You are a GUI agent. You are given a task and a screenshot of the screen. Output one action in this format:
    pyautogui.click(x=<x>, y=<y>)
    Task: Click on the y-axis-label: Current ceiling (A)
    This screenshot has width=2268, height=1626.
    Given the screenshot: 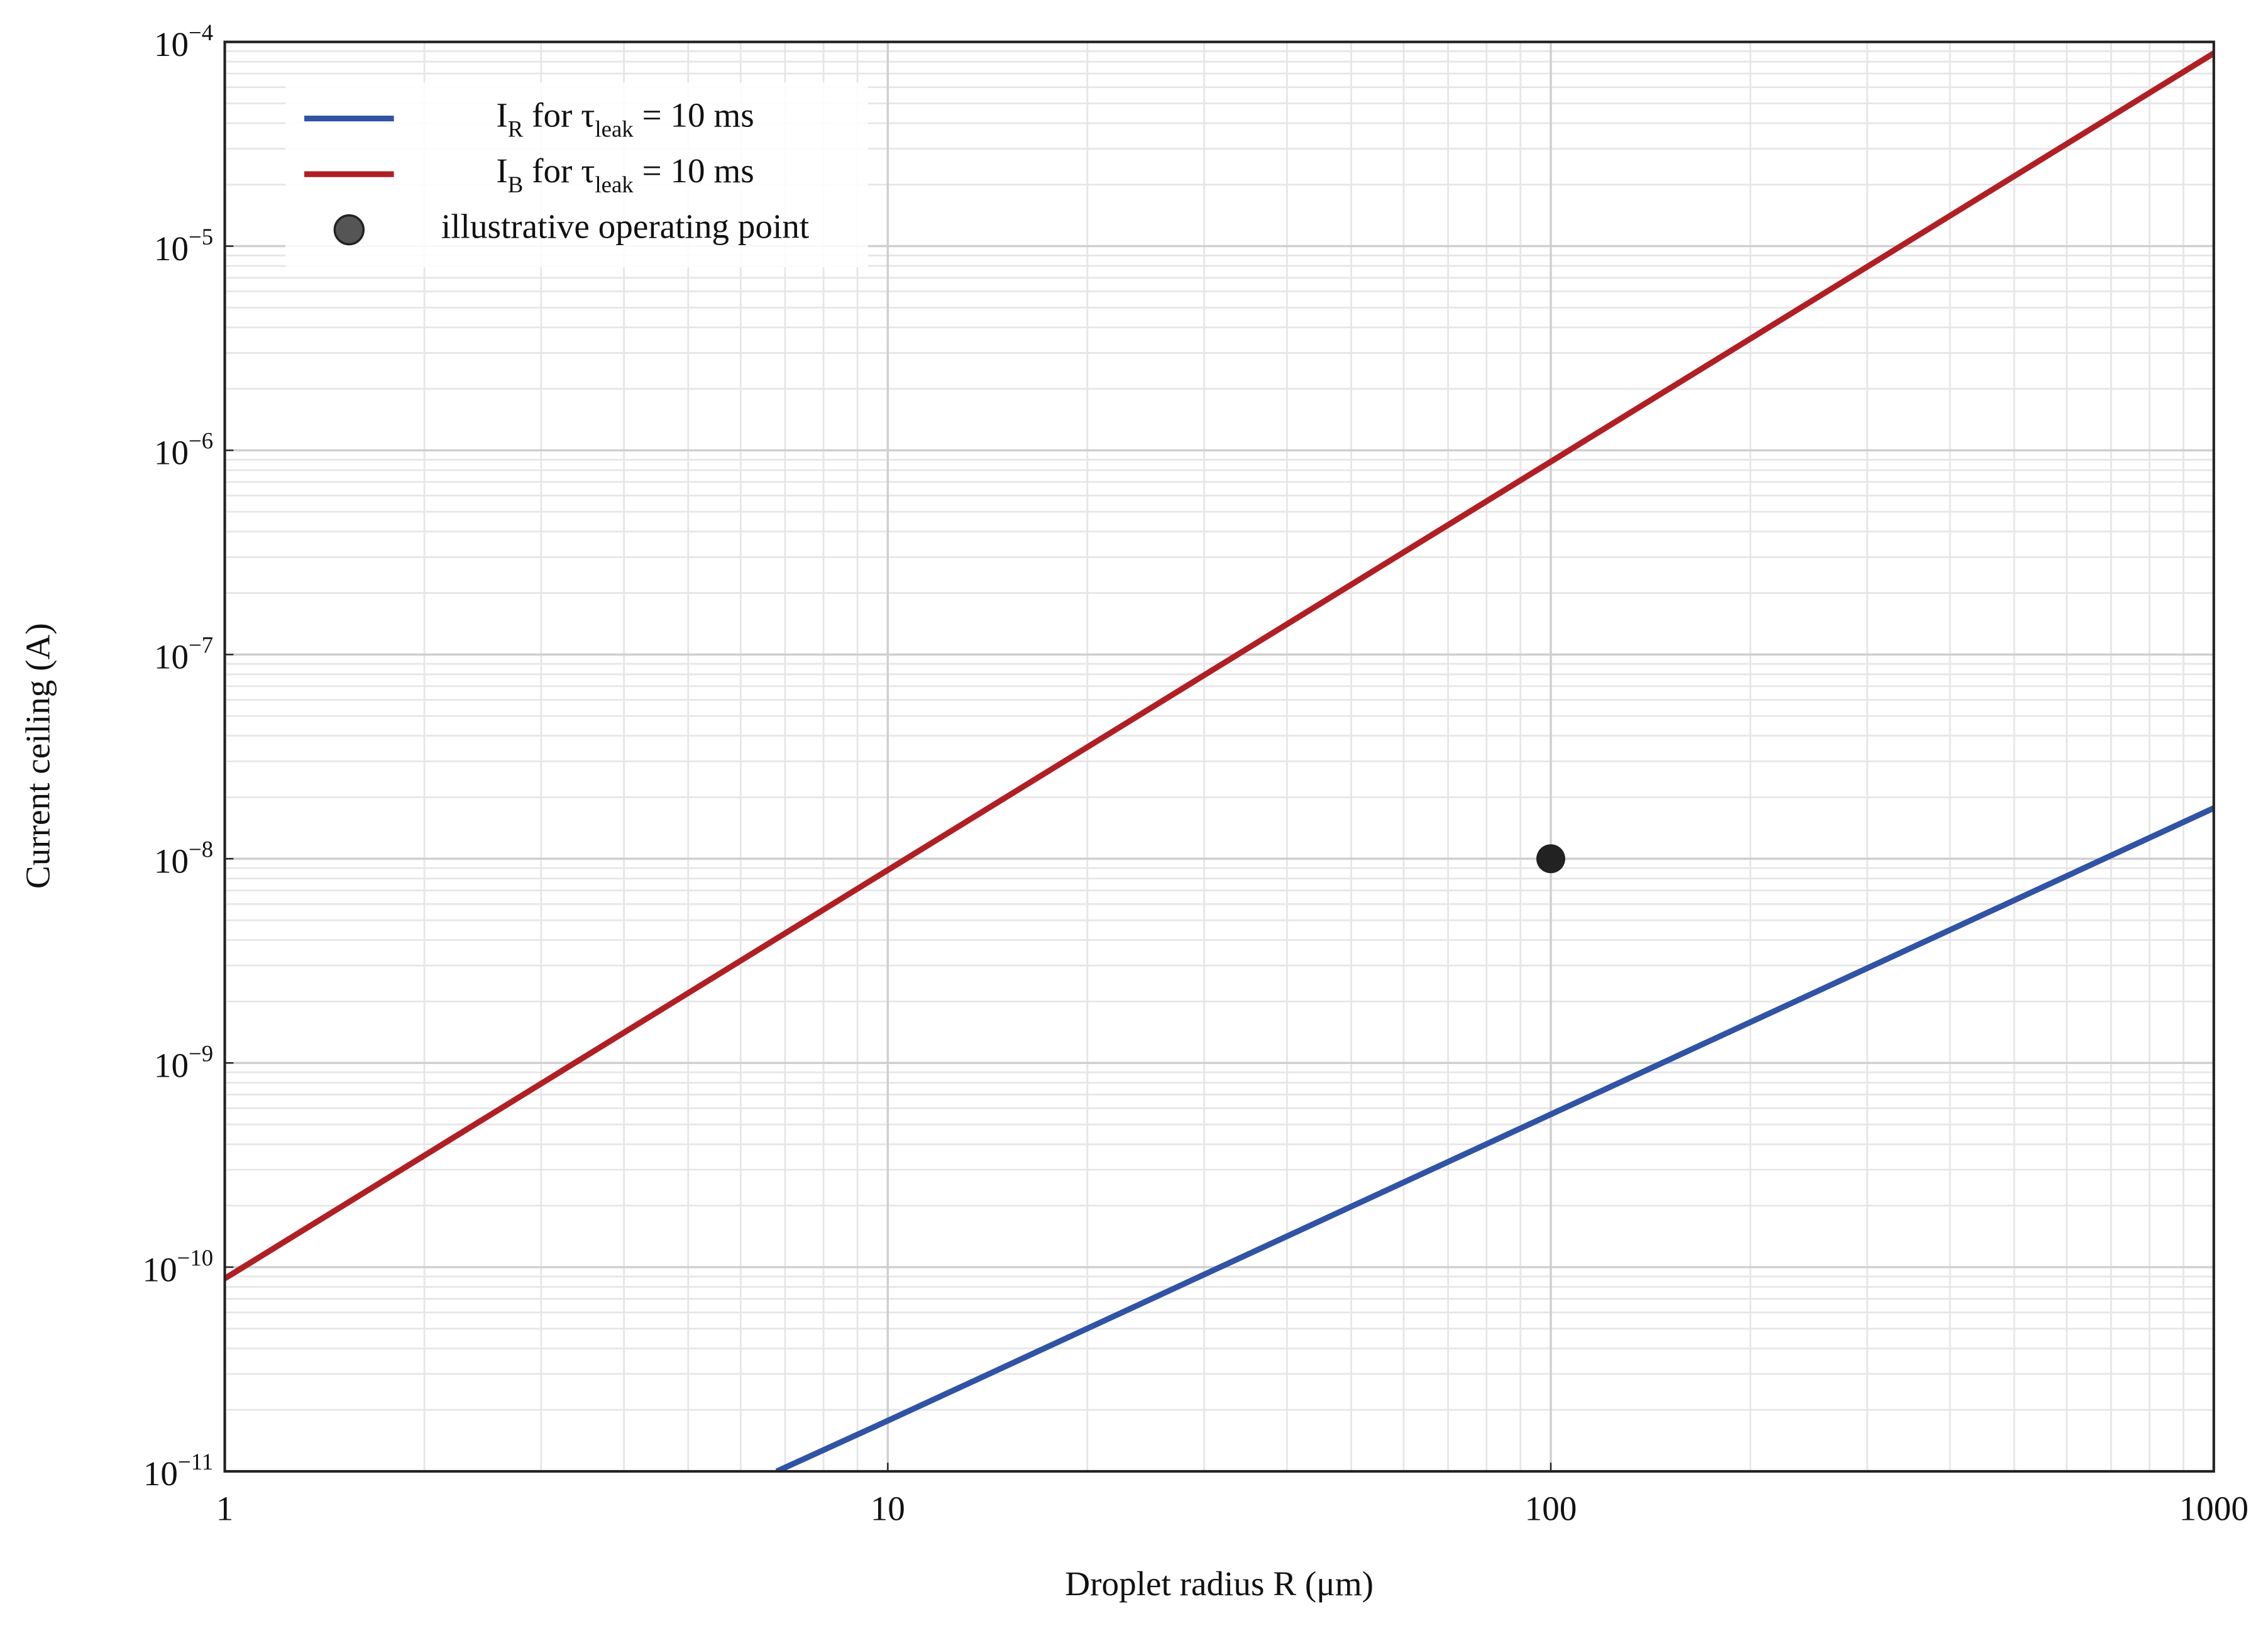 What is the action you would take?
    pyautogui.click(x=38, y=756)
    